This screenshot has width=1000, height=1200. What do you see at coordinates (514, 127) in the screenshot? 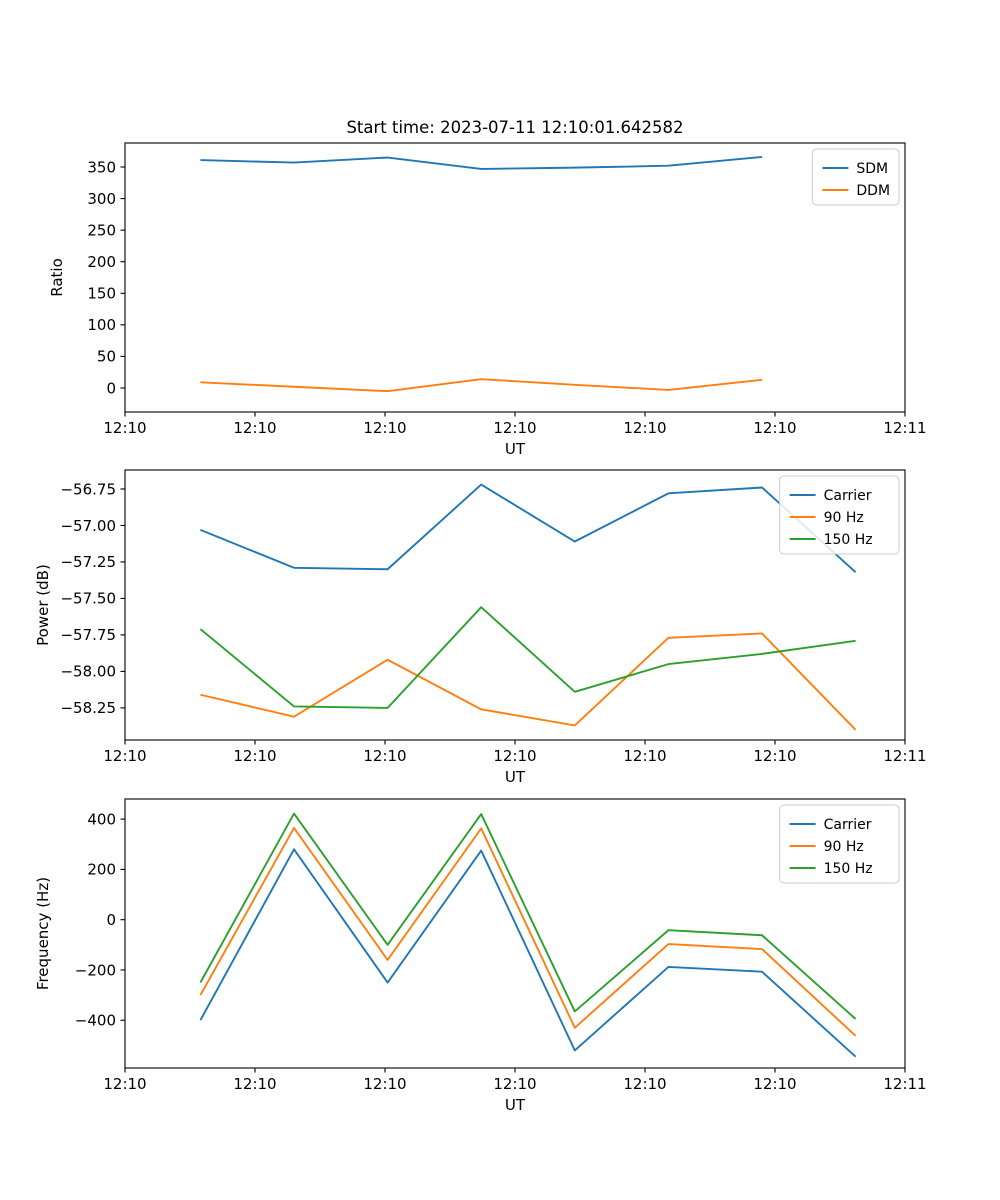
I see `figure-title: Start time: 2023-07-11 12:10:01.642582` at bounding box center [514, 127].